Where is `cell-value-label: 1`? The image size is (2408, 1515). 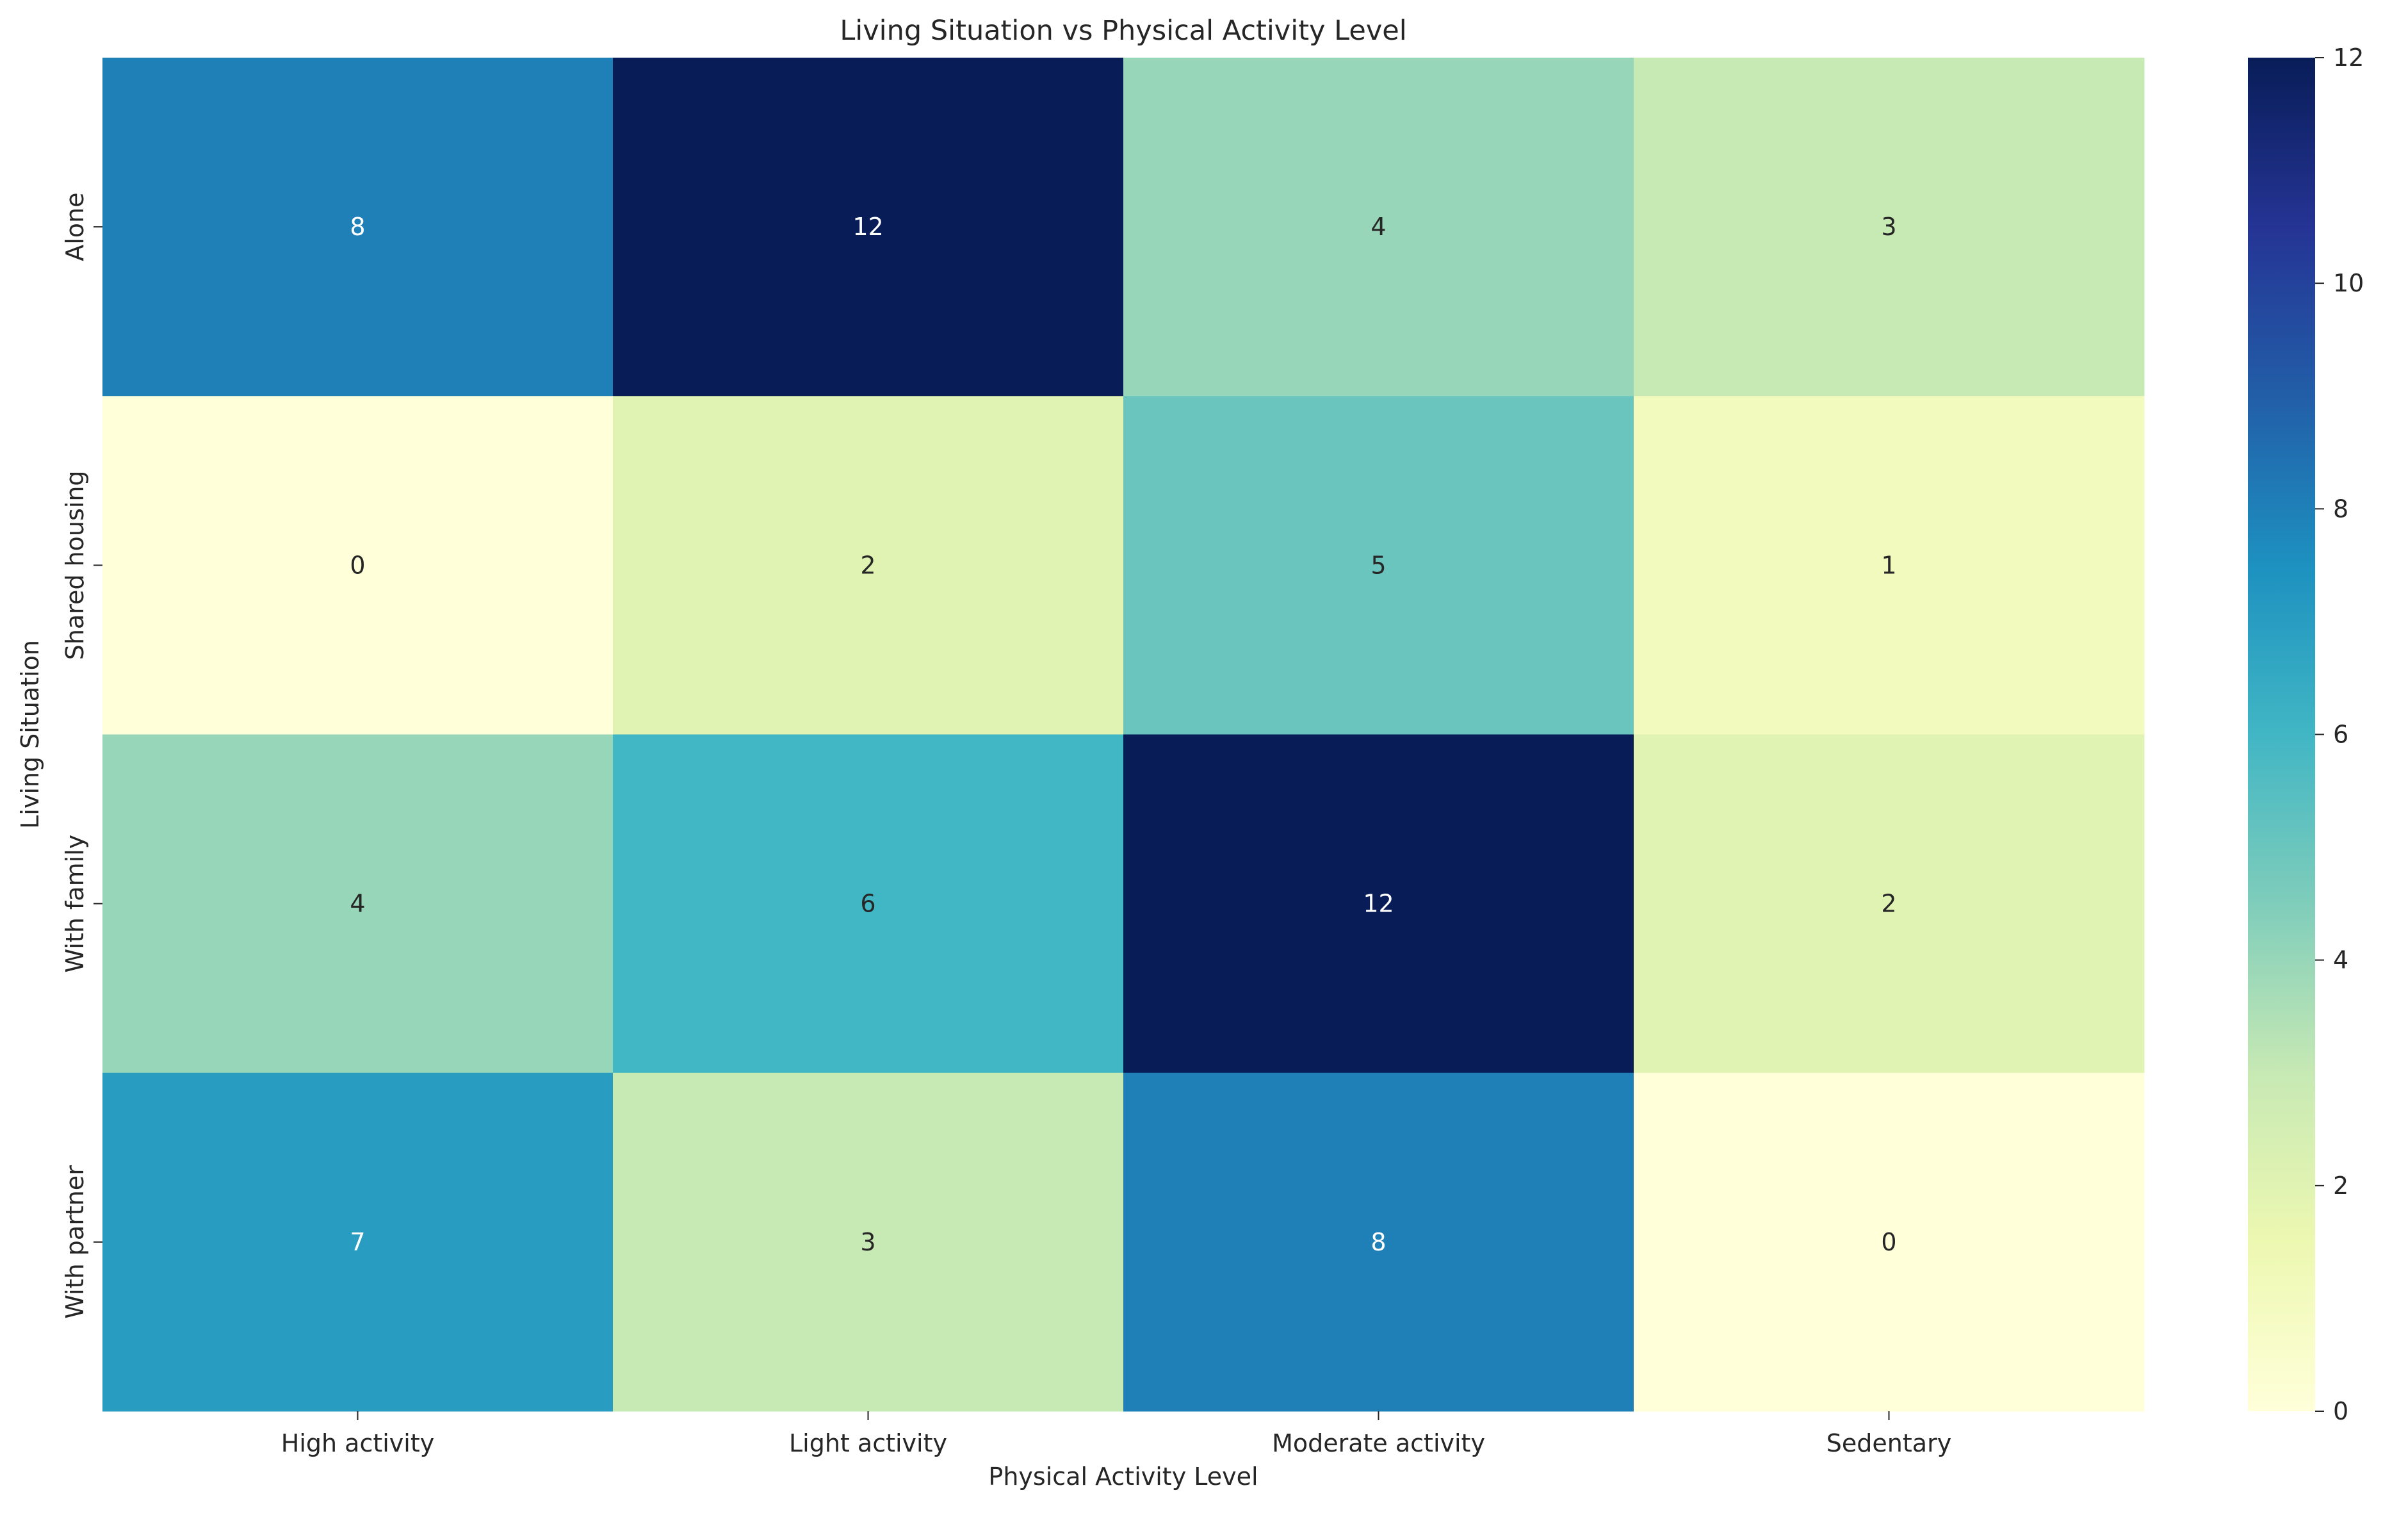 cell-value-label: 1 is located at coordinates (1888, 565).